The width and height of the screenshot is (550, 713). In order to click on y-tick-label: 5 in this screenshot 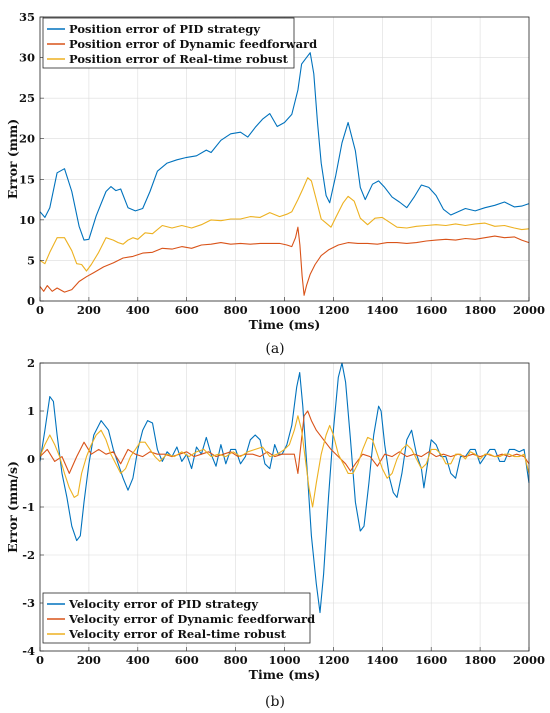, I will do `click(31, 260)`.